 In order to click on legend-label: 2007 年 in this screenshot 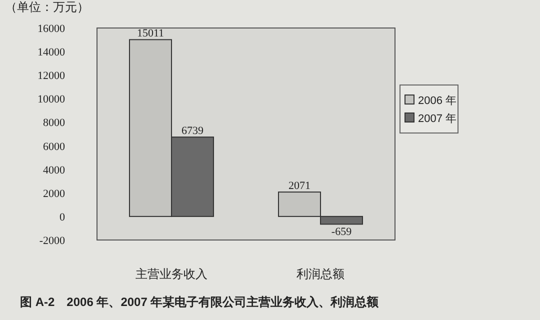, I will do `click(437, 119)`.